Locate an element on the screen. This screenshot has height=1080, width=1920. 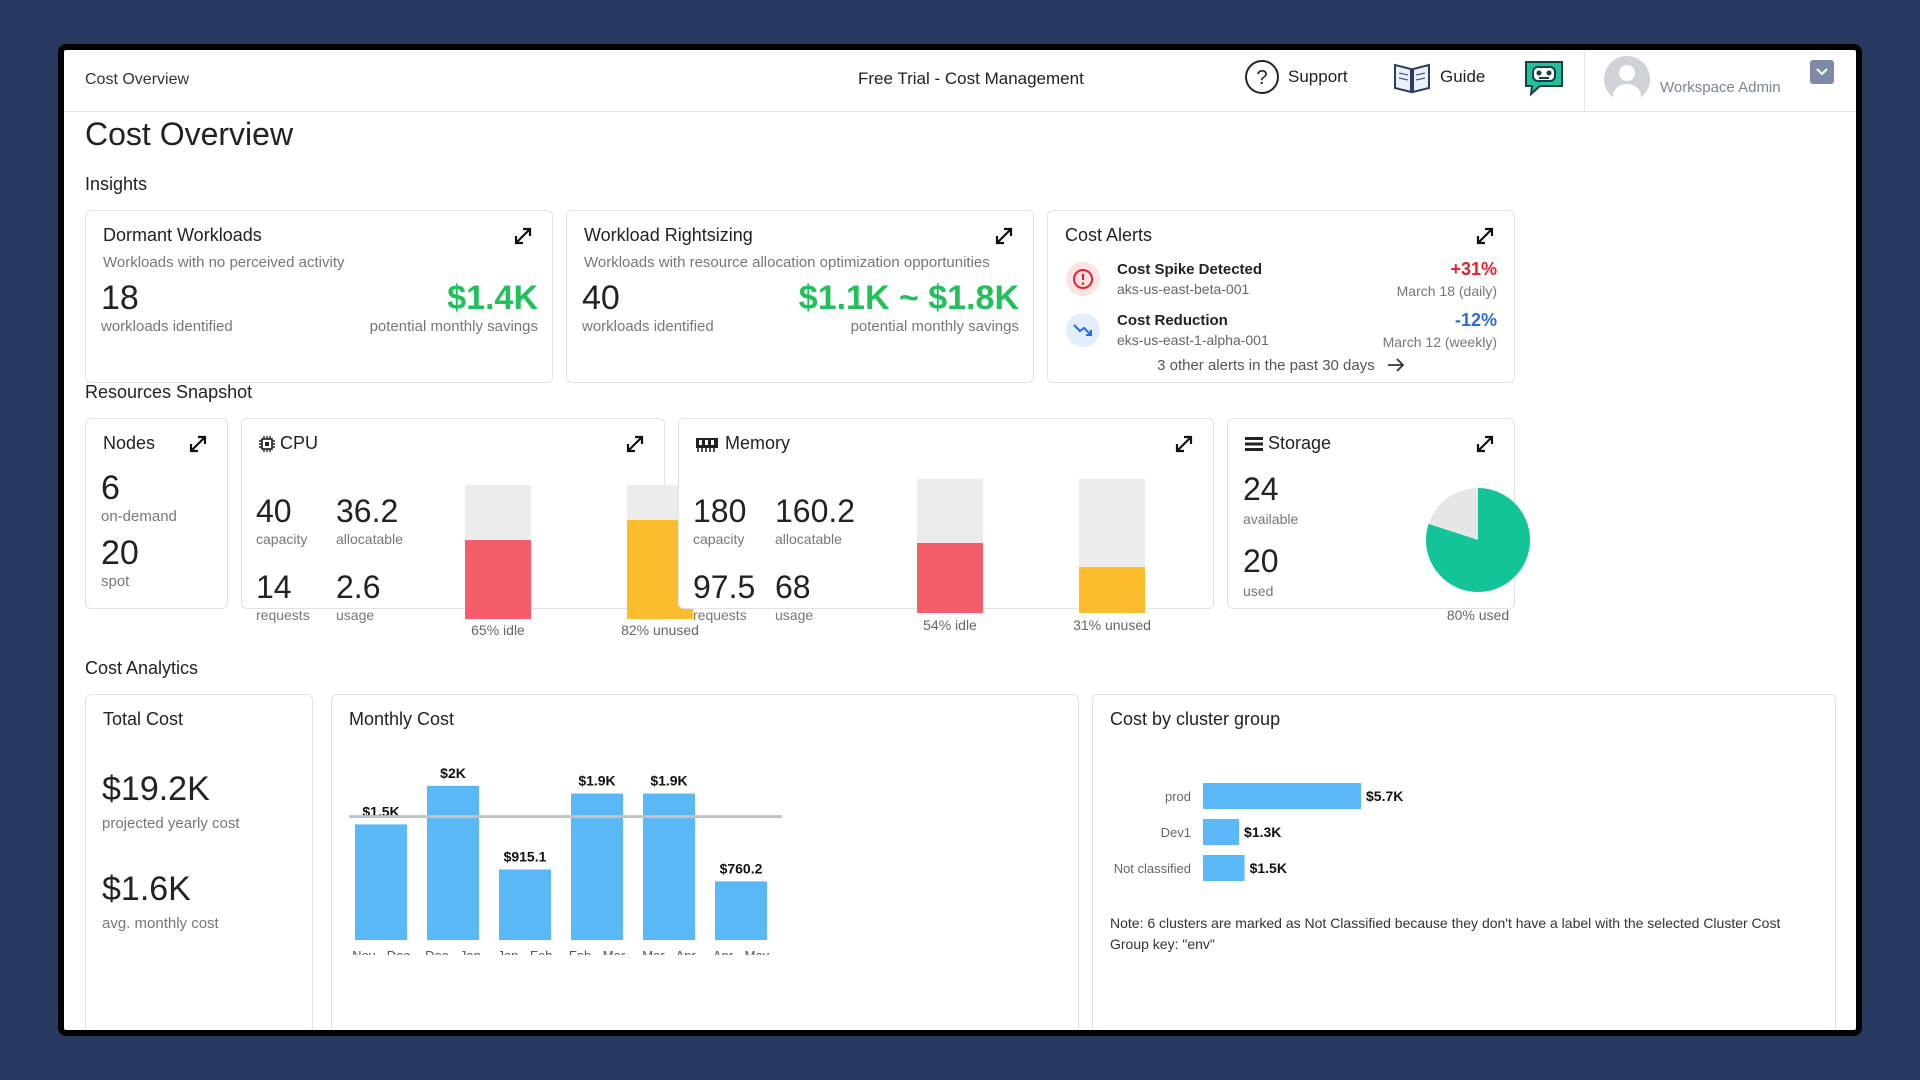
storage-title: Storage is located at coordinates (1300, 443).